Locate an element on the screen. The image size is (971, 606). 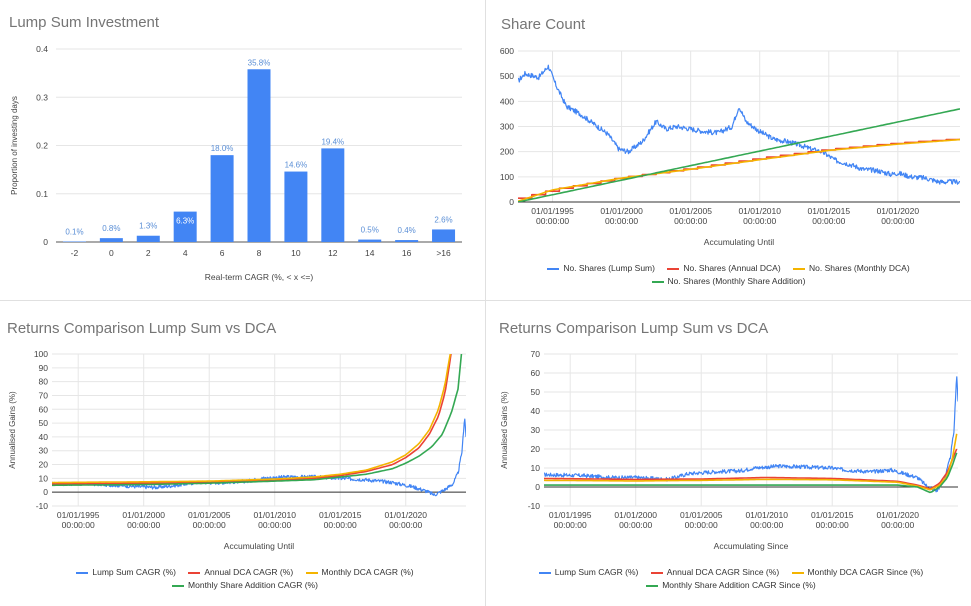
legend-item: No. Shares (Monthly Share Addition) is located at coordinates (728, 281).